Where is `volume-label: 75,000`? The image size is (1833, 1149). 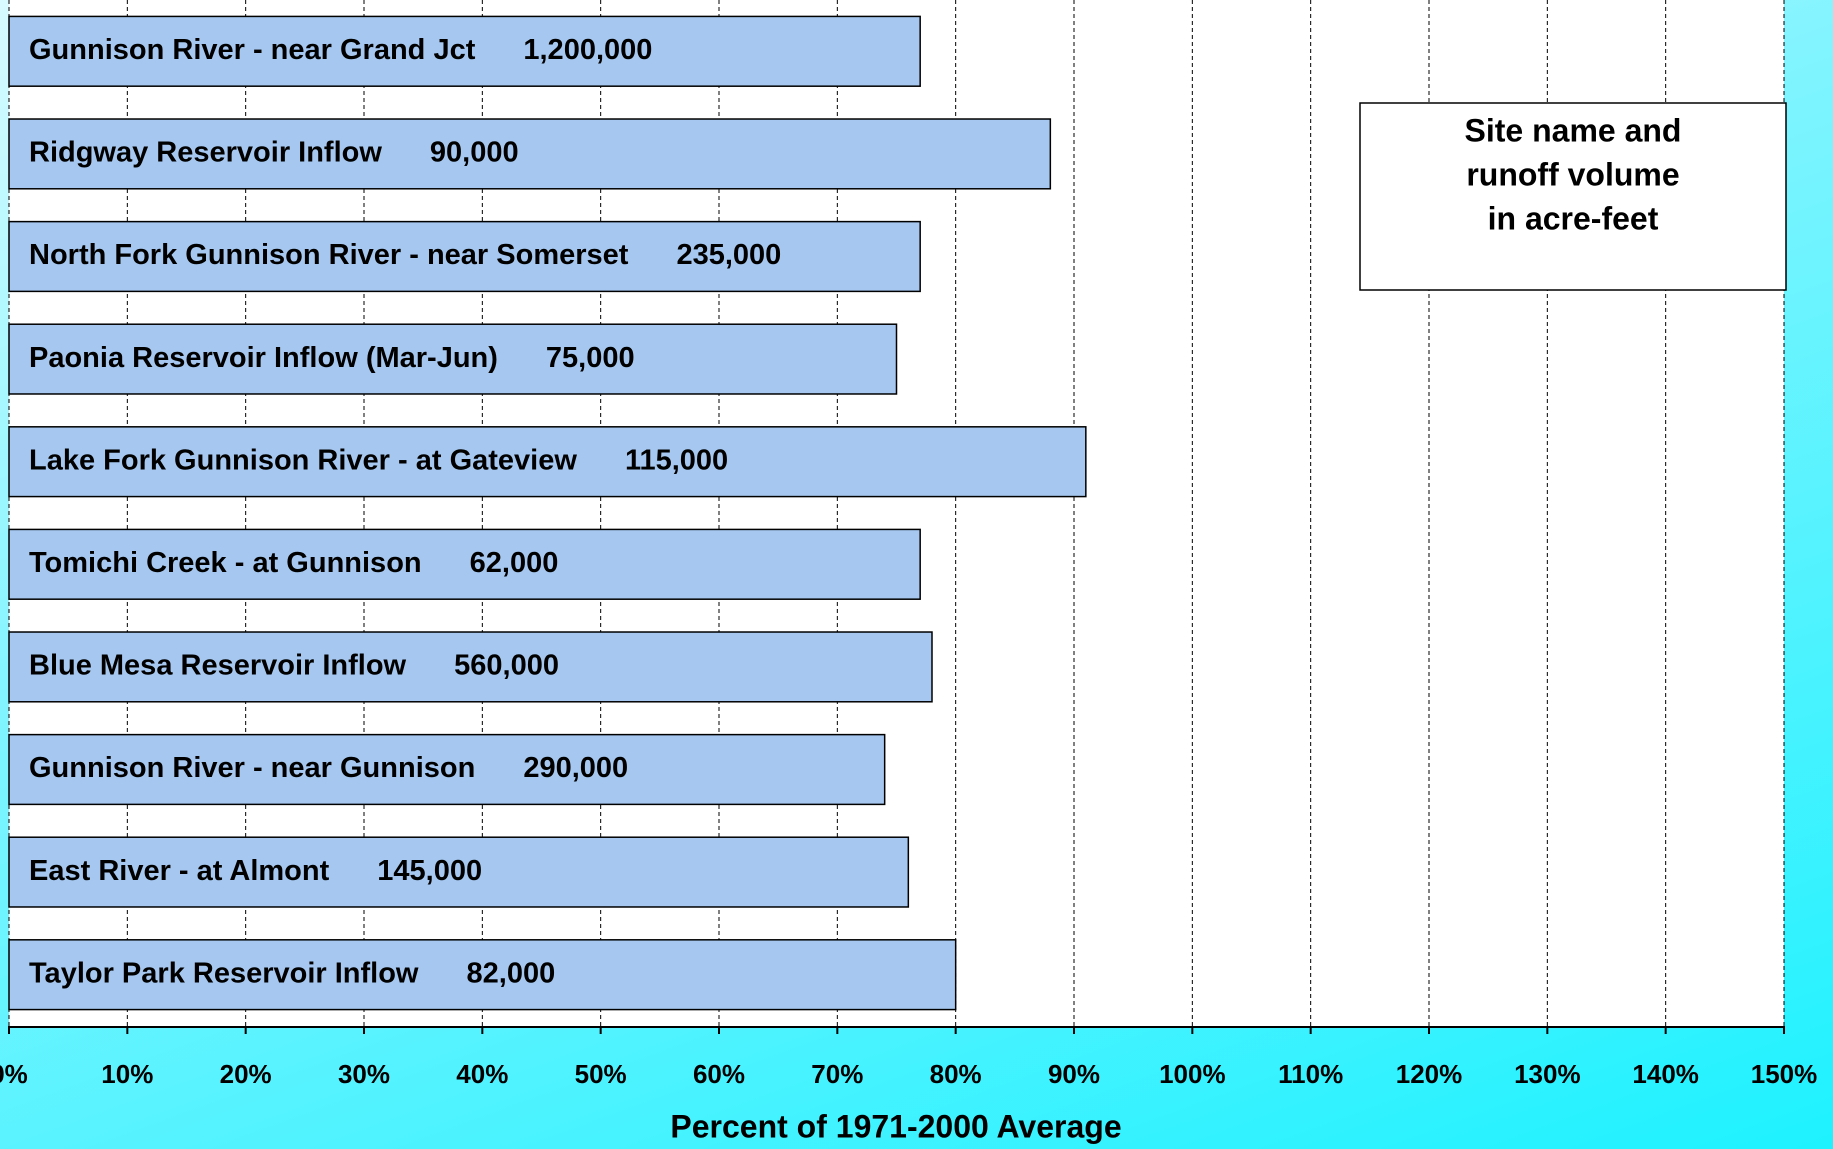 volume-label: 75,000 is located at coordinates (590, 358).